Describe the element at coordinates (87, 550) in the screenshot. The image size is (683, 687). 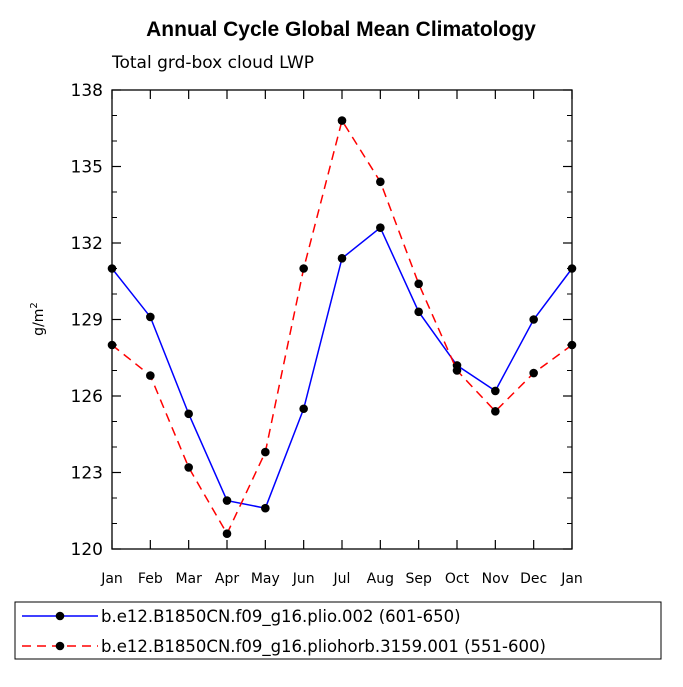
I see `y-tick-label: 120` at that location.